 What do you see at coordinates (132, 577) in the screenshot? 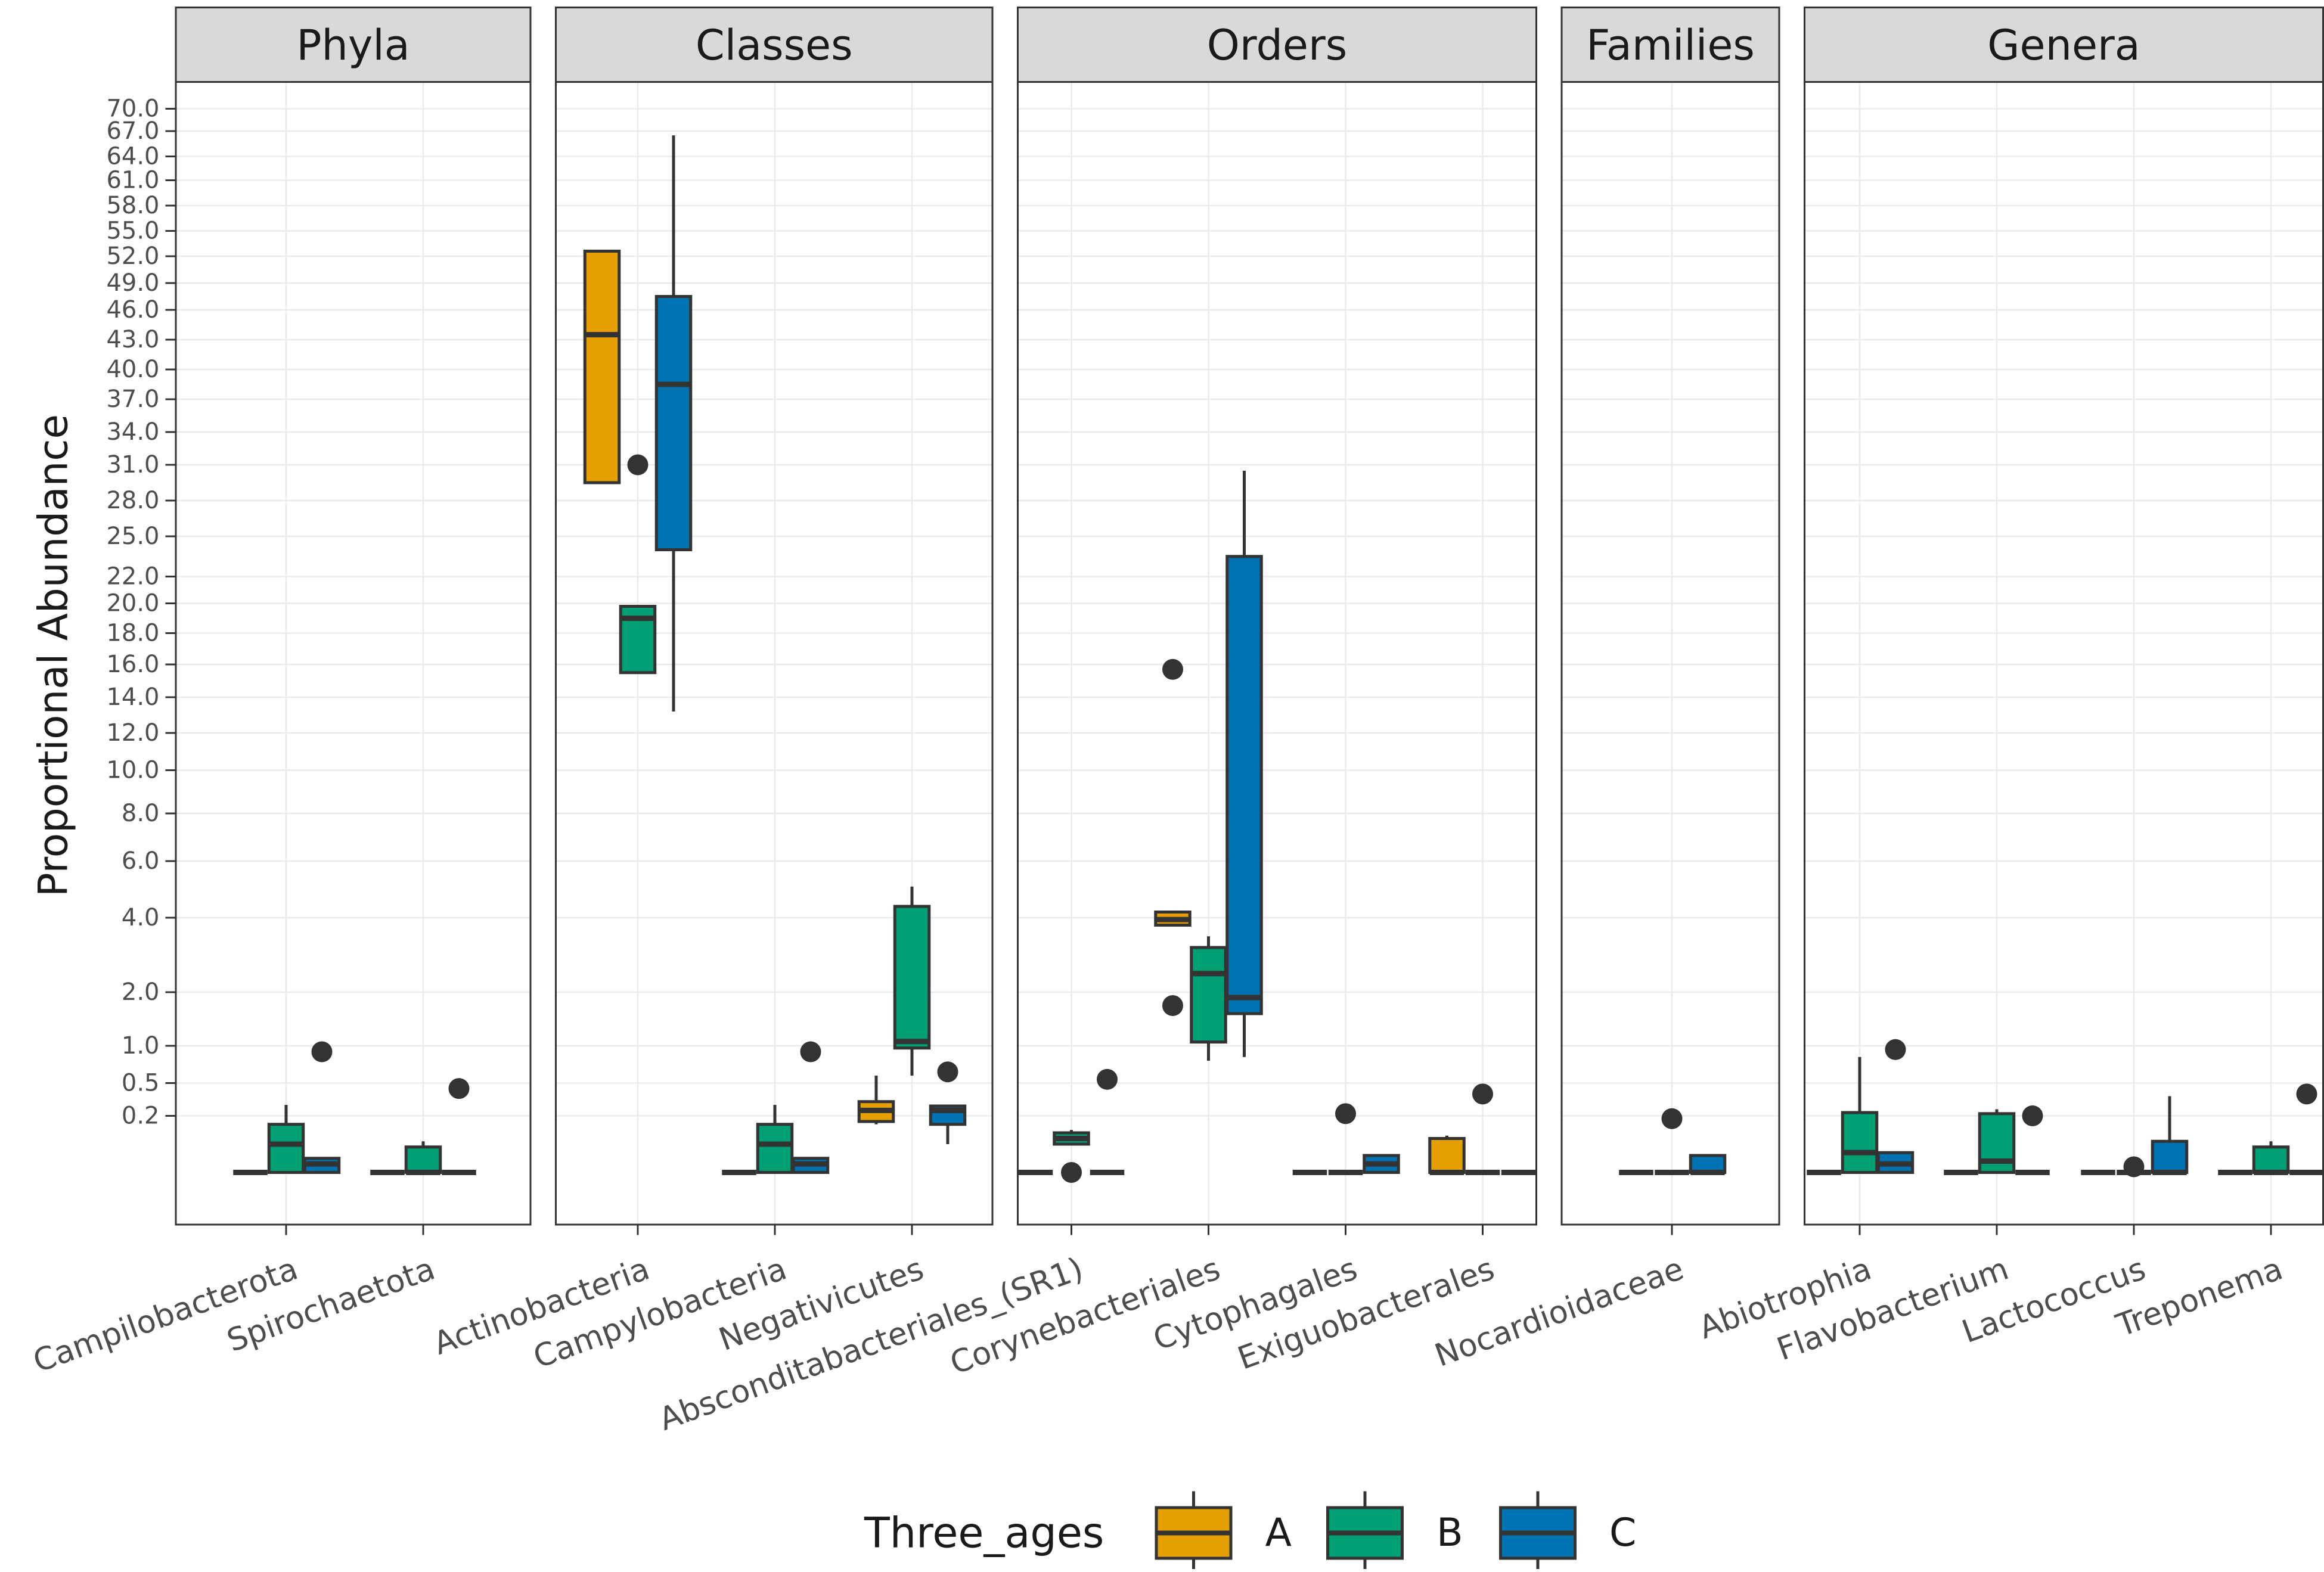
I see `y-tick-label: 22.0` at bounding box center [132, 577].